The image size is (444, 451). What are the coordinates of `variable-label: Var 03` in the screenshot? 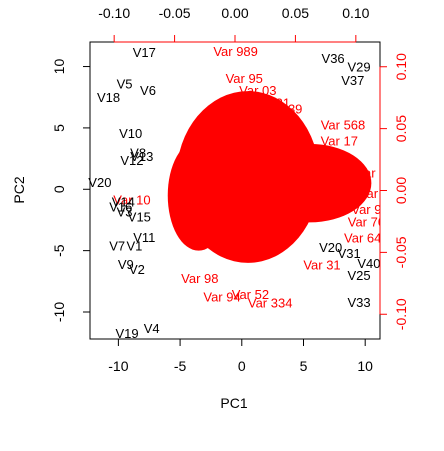 It's located at (257, 90).